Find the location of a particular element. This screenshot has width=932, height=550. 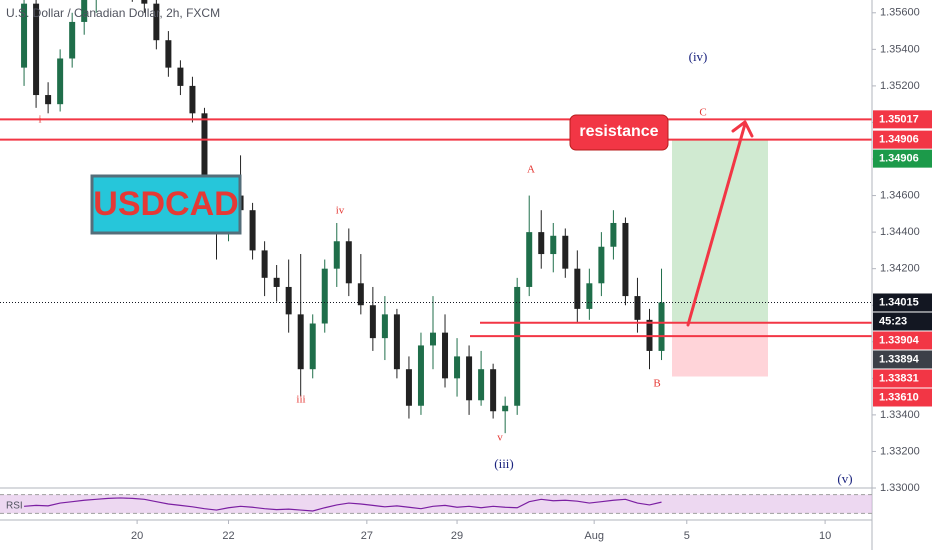

y-tick-label: 1.33400 is located at coordinates (900, 415).